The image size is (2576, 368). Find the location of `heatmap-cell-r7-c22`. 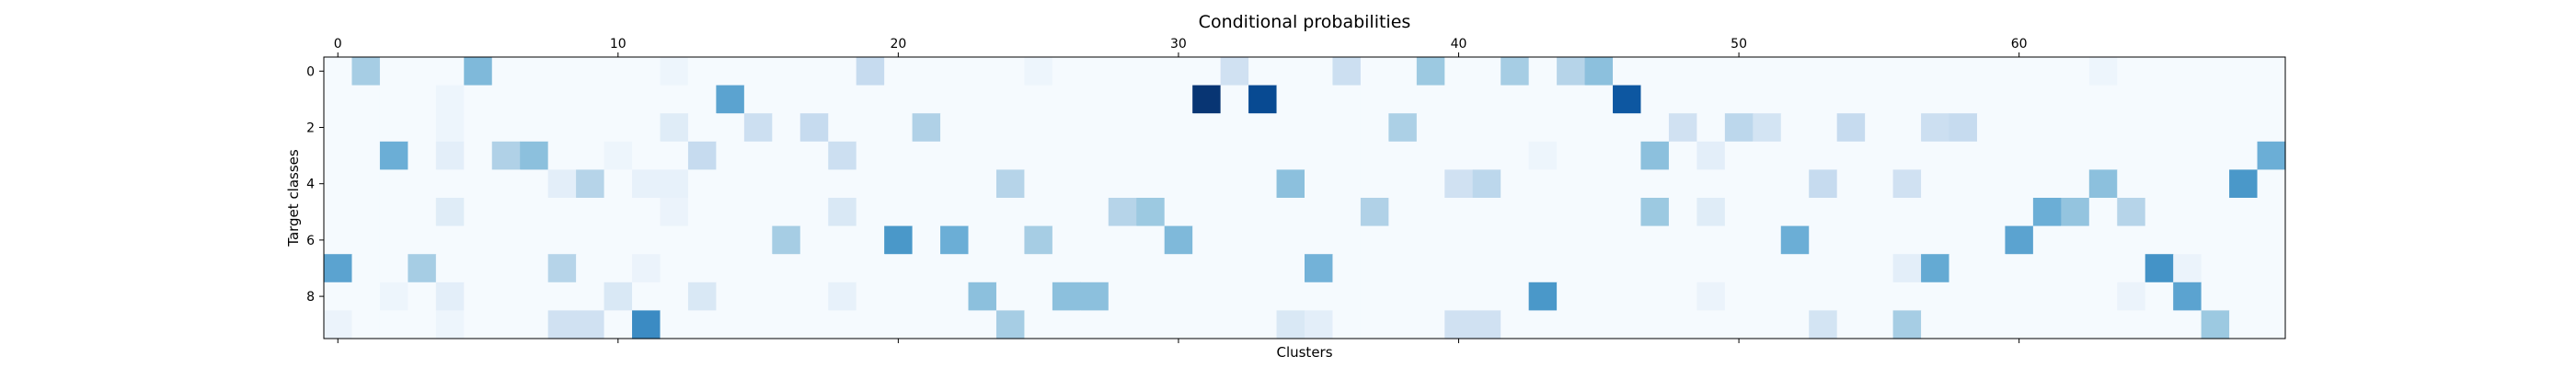

heatmap-cell-r7-c22 is located at coordinates (955, 268).